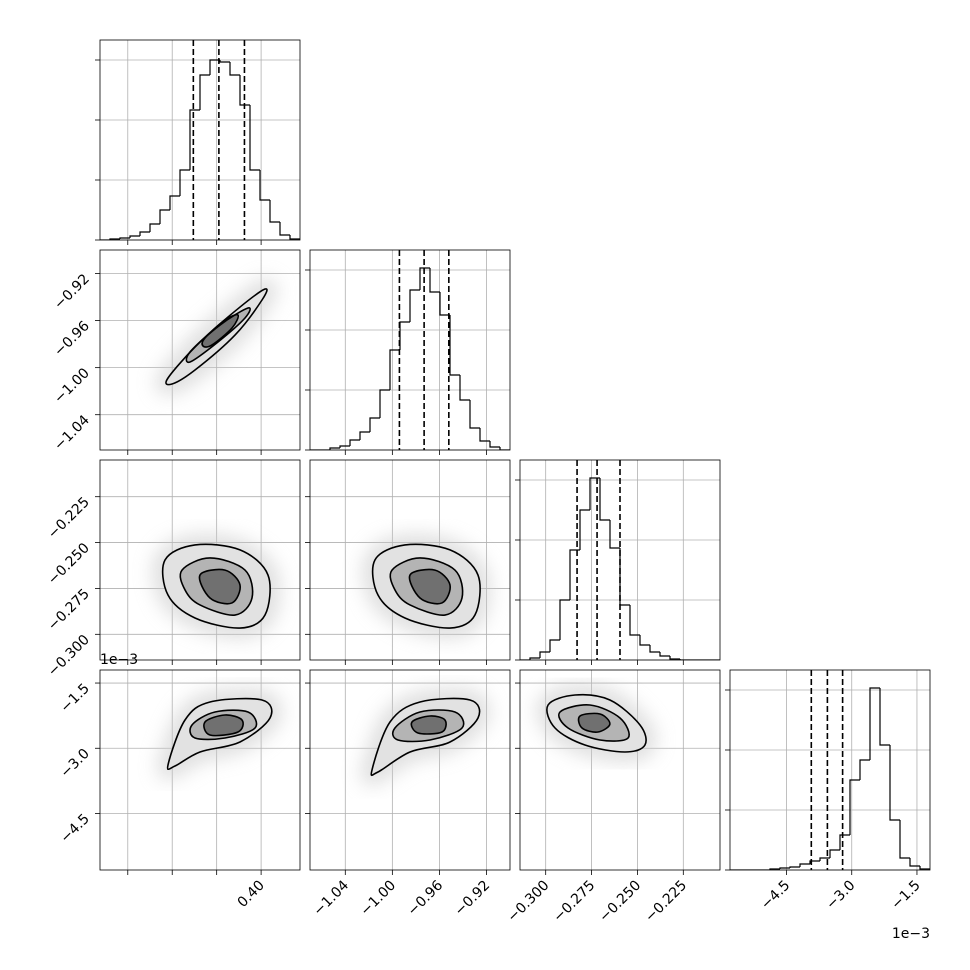 The height and width of the screenshot is (970, 970). What do you see at coordinates (426, 898) in the screenshot?
I see `x-tick-label: −0.96` at bounding box center [426, 898].